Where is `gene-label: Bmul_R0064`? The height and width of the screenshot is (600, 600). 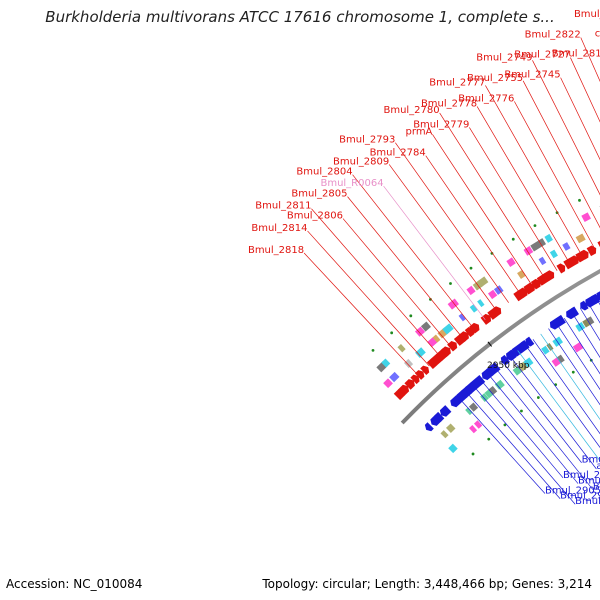 gene-label: Bmul_R0064 is located at coordinates (351, 183).